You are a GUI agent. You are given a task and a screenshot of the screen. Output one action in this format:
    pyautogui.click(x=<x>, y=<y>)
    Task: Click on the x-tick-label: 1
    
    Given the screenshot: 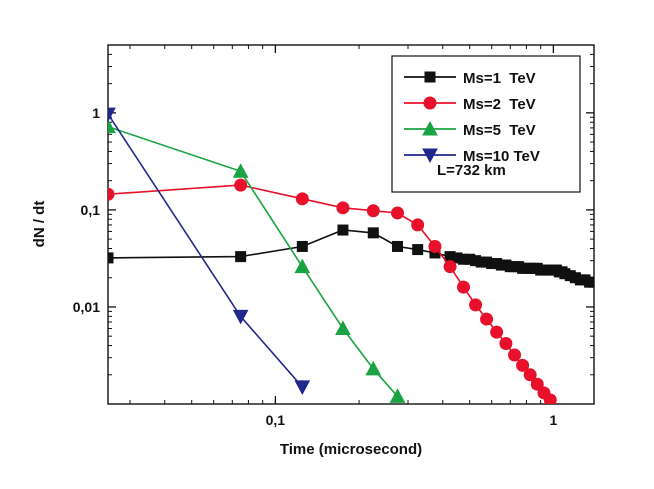 What is the action you would take?
    pyautogui.click(x=553, y=420)
    